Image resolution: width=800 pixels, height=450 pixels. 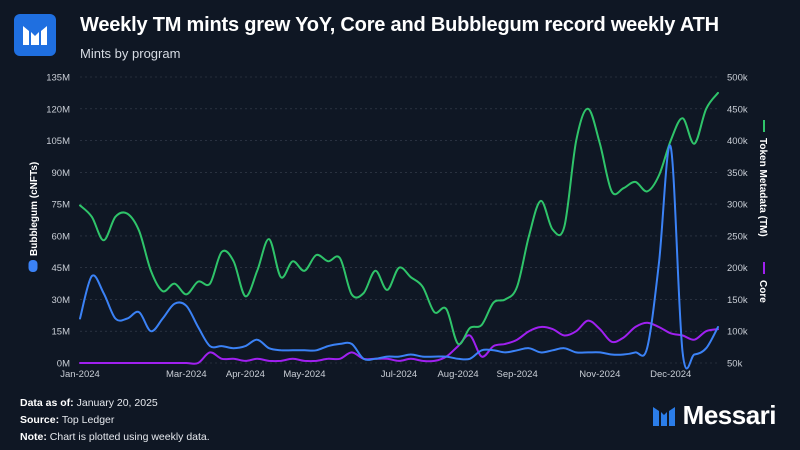 What do you see at coordinates (729, 415) in the screenshot?
I see `brand-name: Messari` at bounding box center [729, 415].